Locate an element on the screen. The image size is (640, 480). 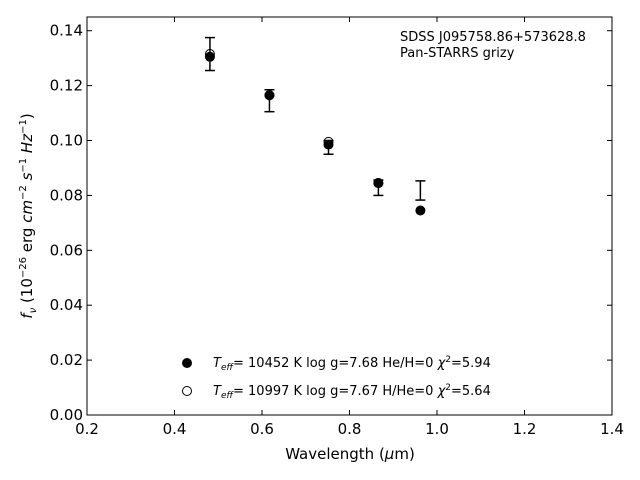
y-tick-label: 0.00 is located at coordinates (66, 415).